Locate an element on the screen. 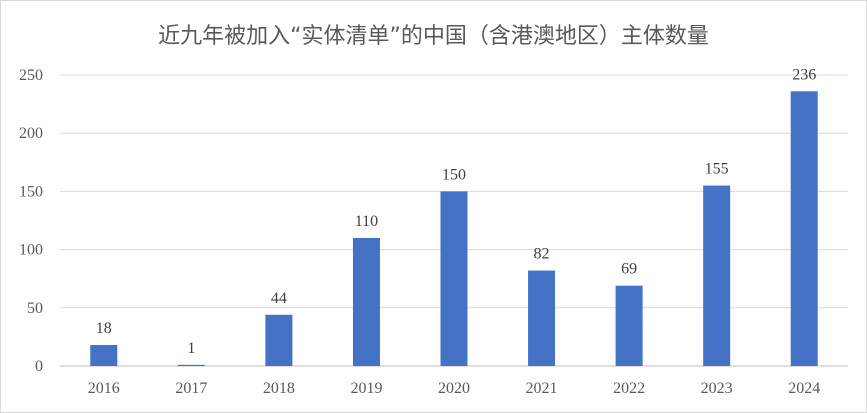 This screenshot has height=413, width=867. y-tick-label: 100 is located at coordinates (31, 250).